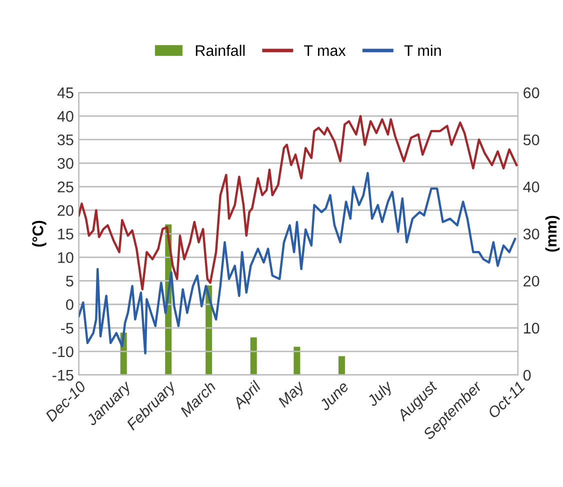 Image resolution: width=563 pixels, height=487 pixels. Describe the element at coordinates (532, 281) in the screenshot. I see `y2-tick-label: 20` at that location.